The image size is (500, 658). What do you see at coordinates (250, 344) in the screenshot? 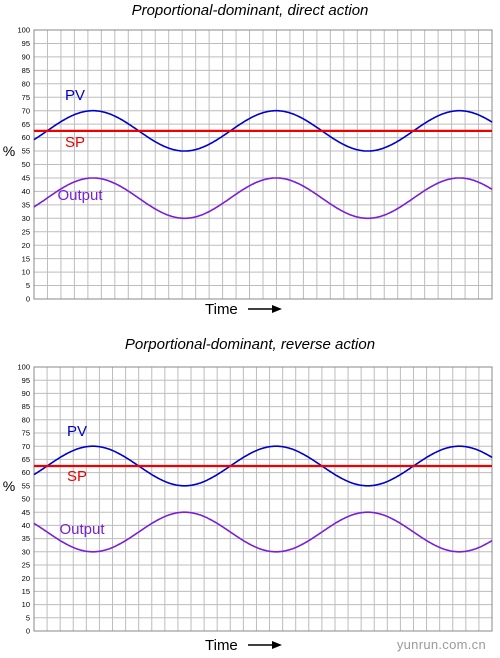
I see `chart-title: Porportional-dominant, reverse action` at bounding box center [250, 344].